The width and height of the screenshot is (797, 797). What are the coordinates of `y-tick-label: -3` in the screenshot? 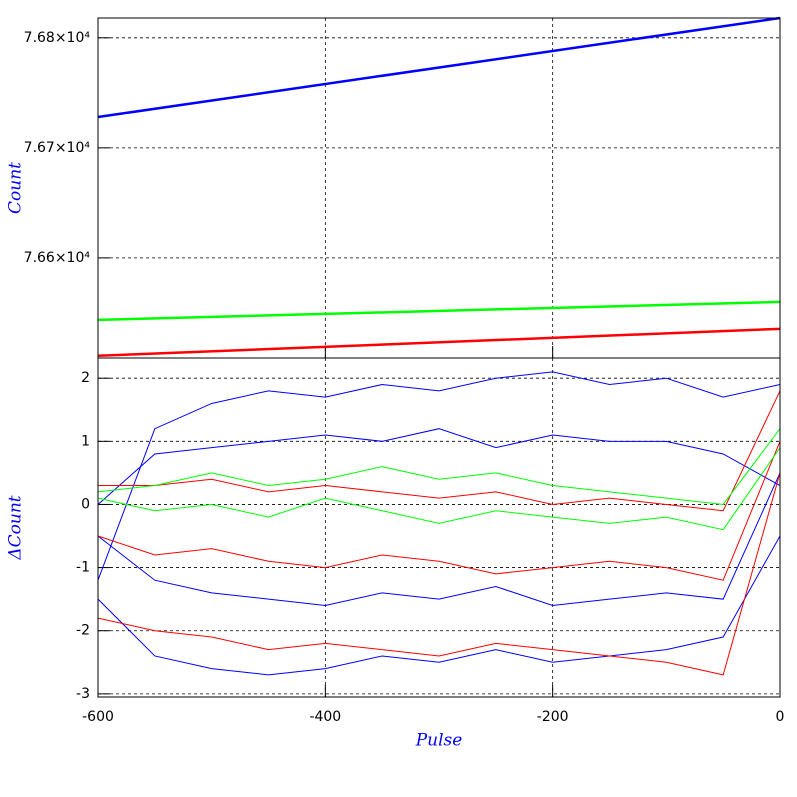 It's located at (83, 694).